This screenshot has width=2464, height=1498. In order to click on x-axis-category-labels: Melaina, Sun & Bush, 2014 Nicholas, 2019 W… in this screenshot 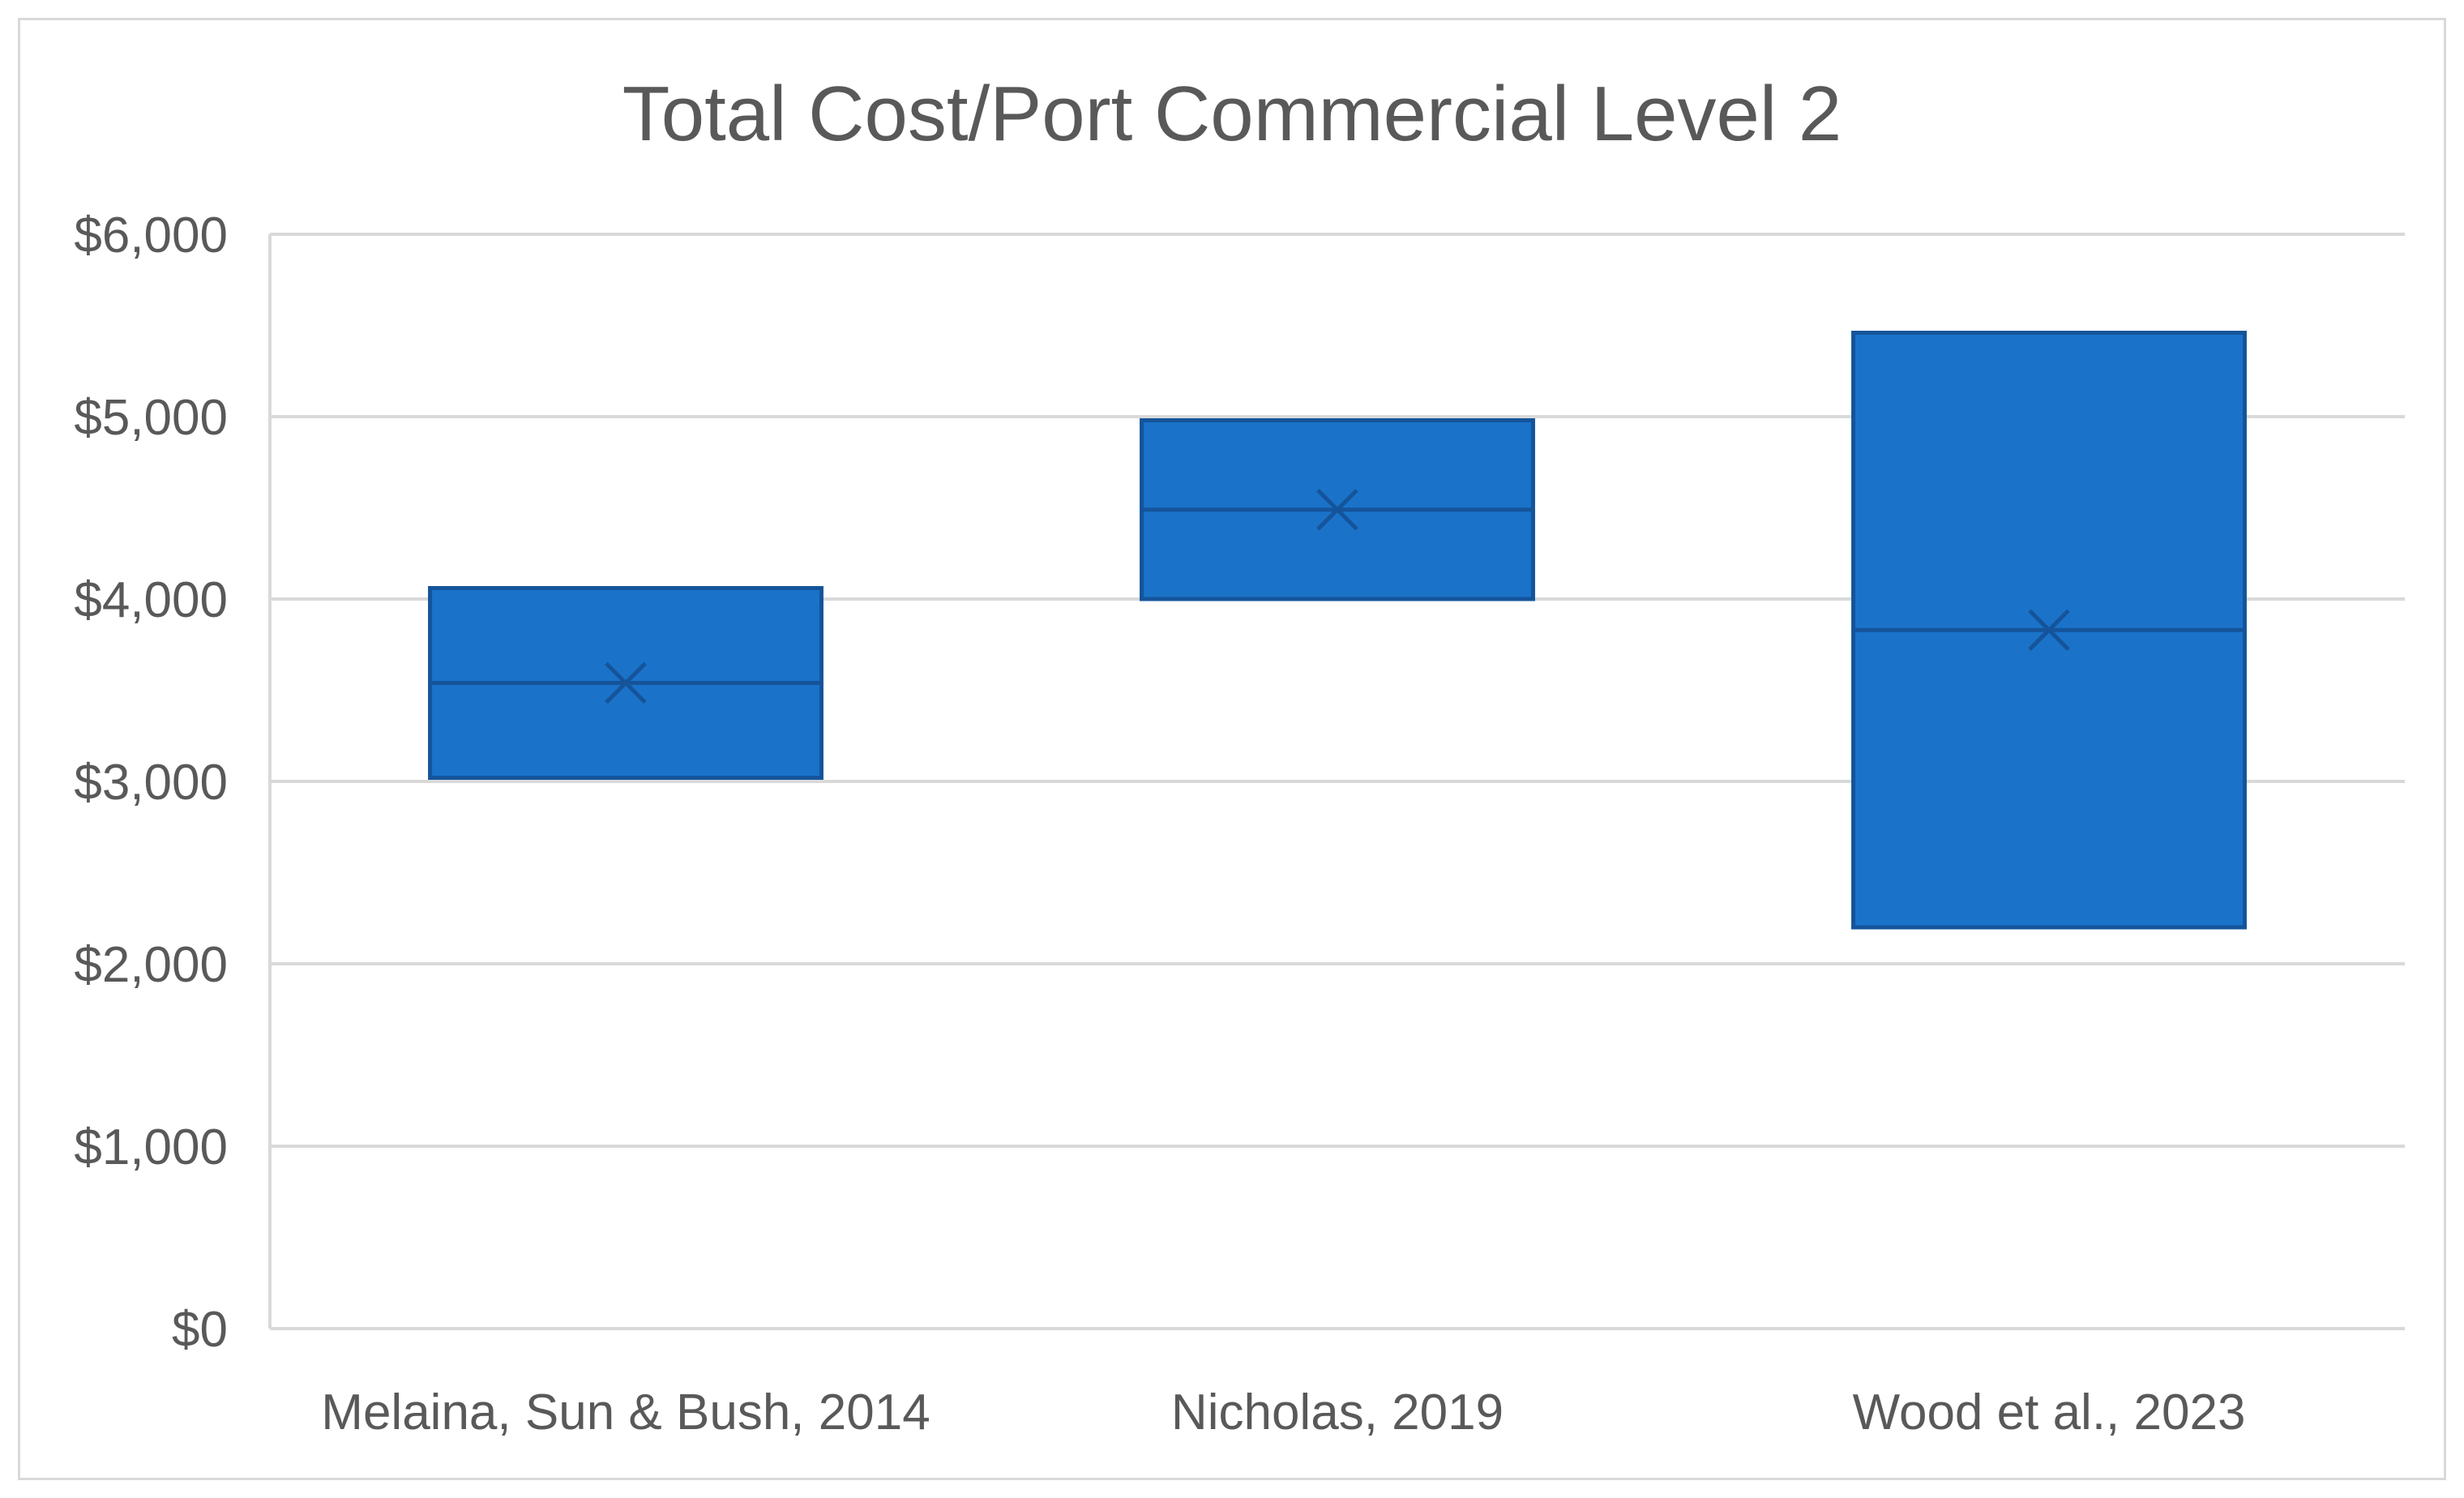, I will do `click(1283, 1412)`.